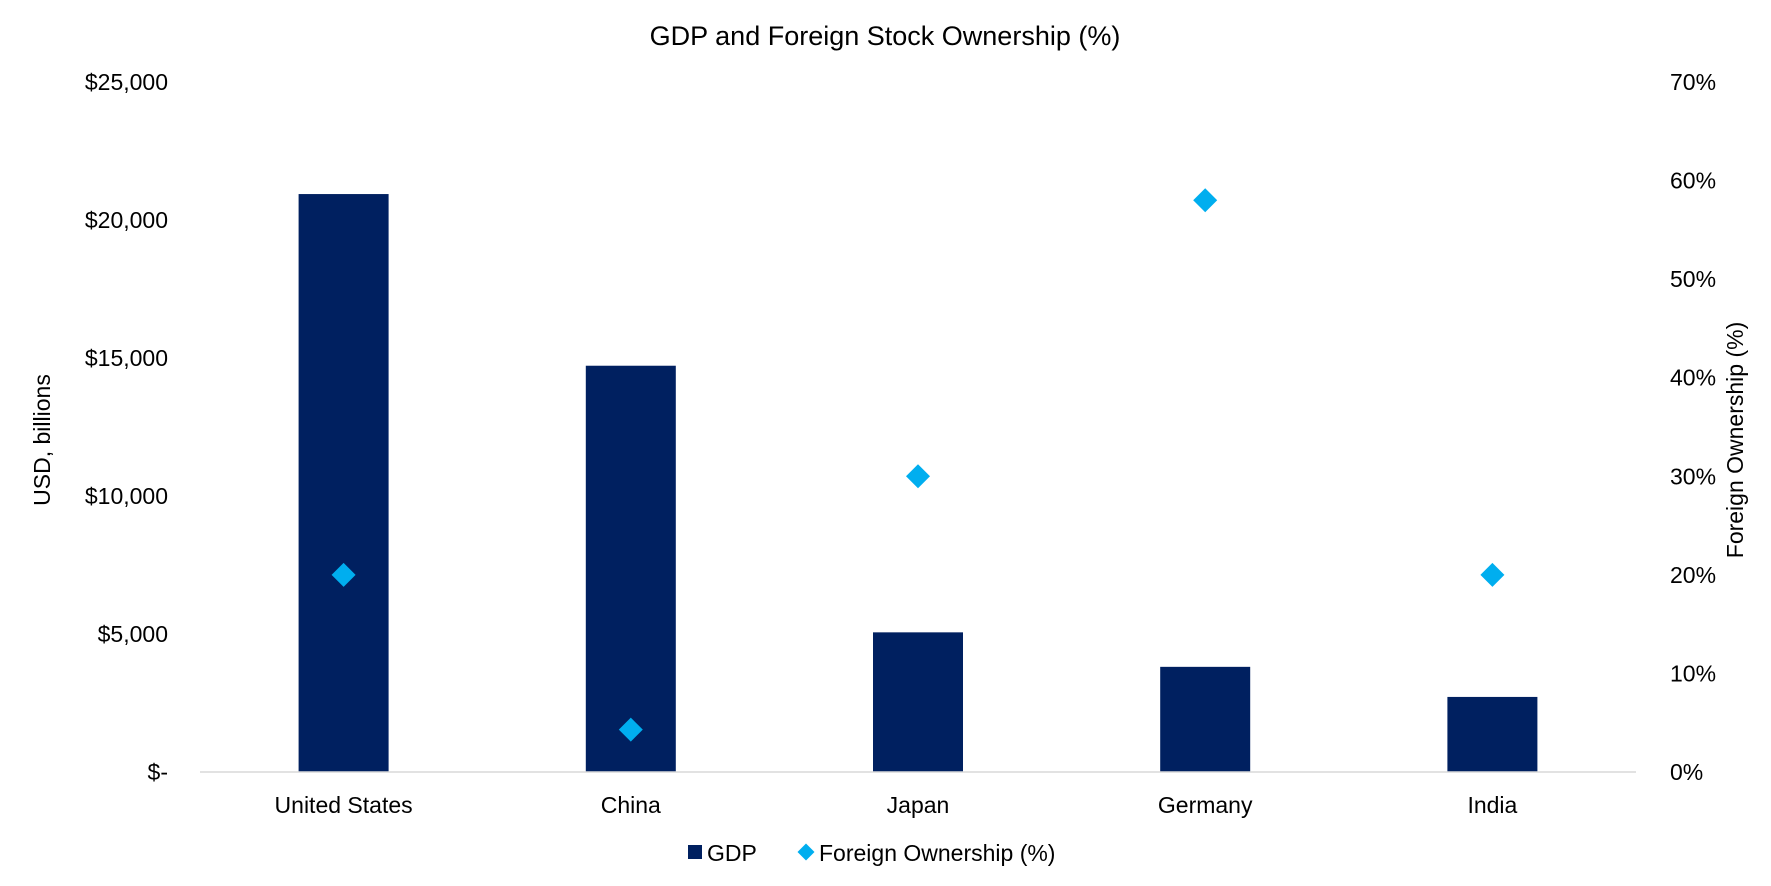  Describe the element at coordinates (918, 805) in the screenshot. I see `x-category-label: Japan` at that location.